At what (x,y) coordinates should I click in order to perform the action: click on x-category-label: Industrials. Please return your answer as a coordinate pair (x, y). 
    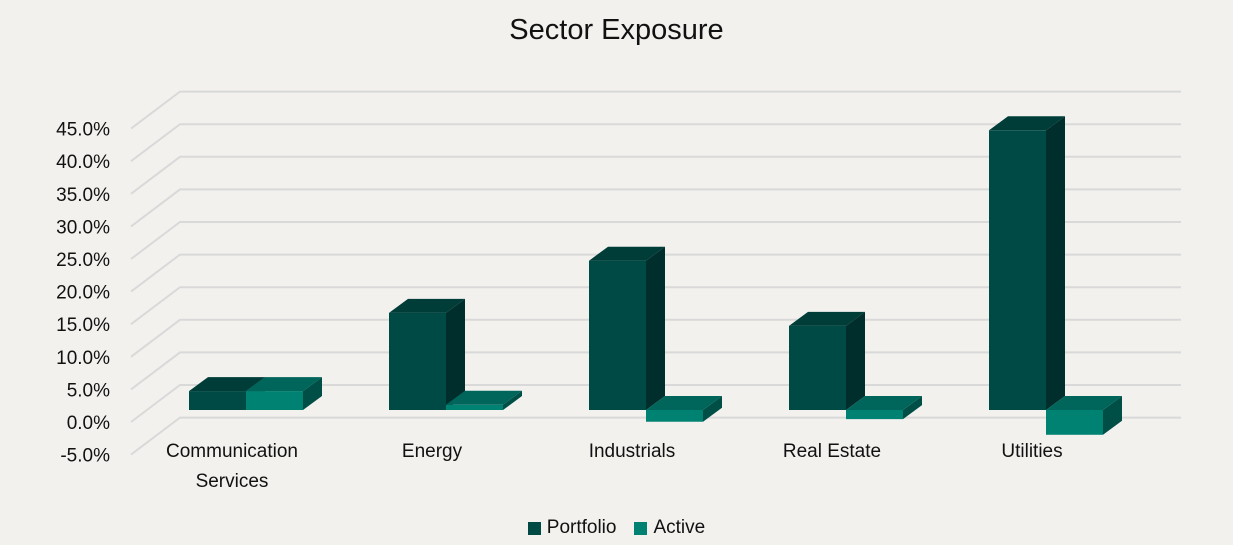
    Looking at the image, I should click on (632, 451).